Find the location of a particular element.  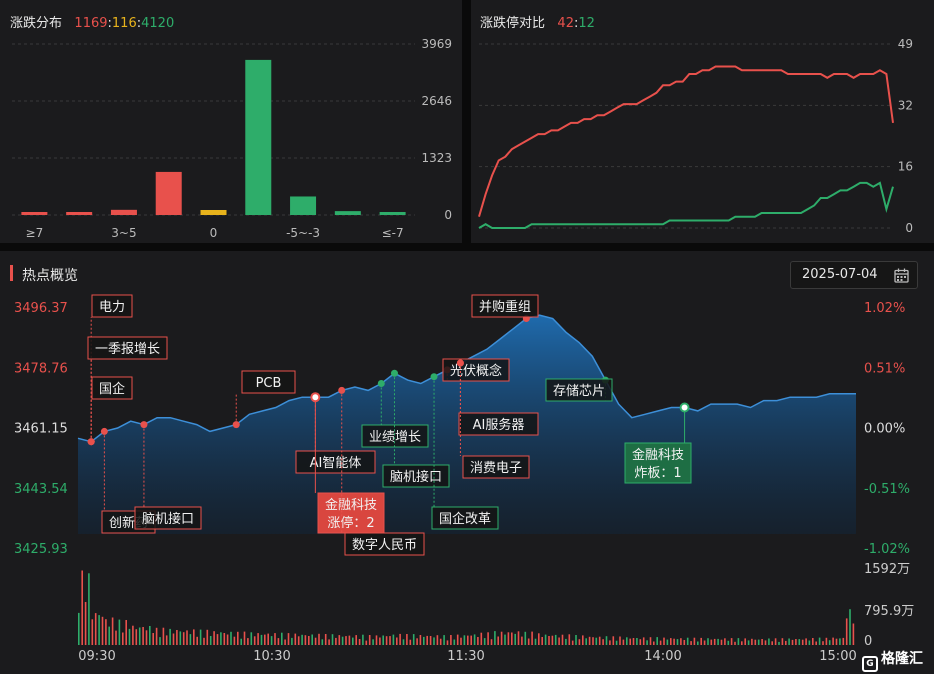

limit-down-line is located at coordinates (686, 205).